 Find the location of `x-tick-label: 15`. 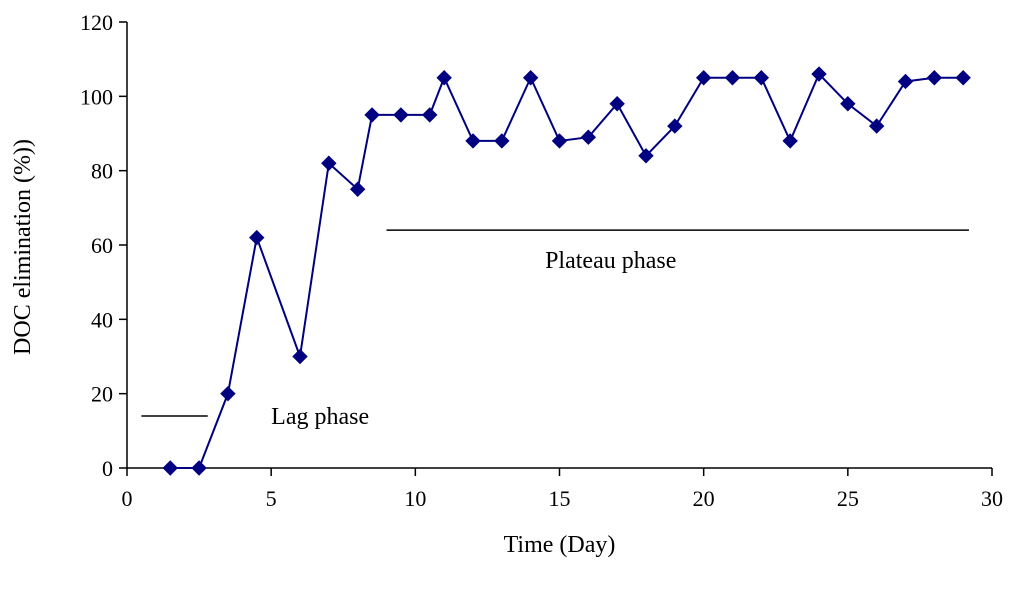

x-tick-label: 15 is located at coordinates (560, 498).